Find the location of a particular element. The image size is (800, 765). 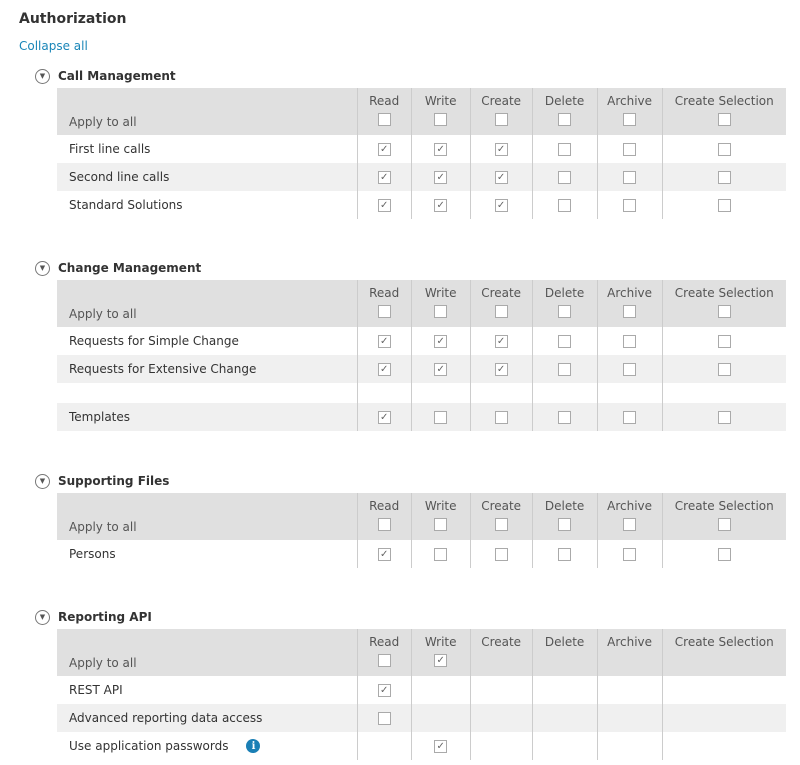

column-header: Create is located at coordinates (501, 652).